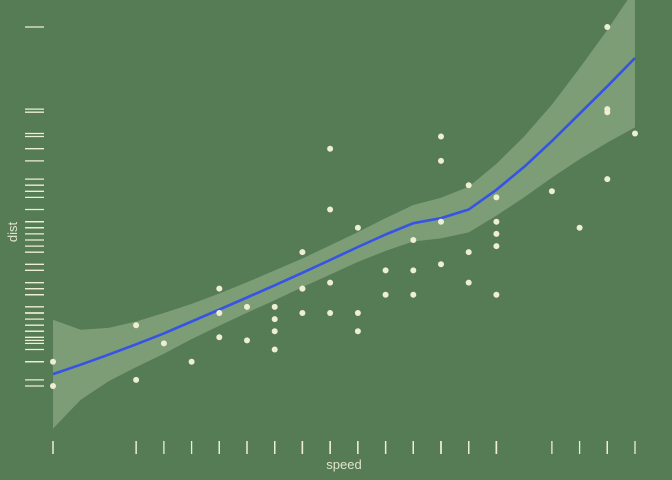 The width and height of the screenshot is (672, 480). I want to click on x-axis-title: speed, so click(343, 464).